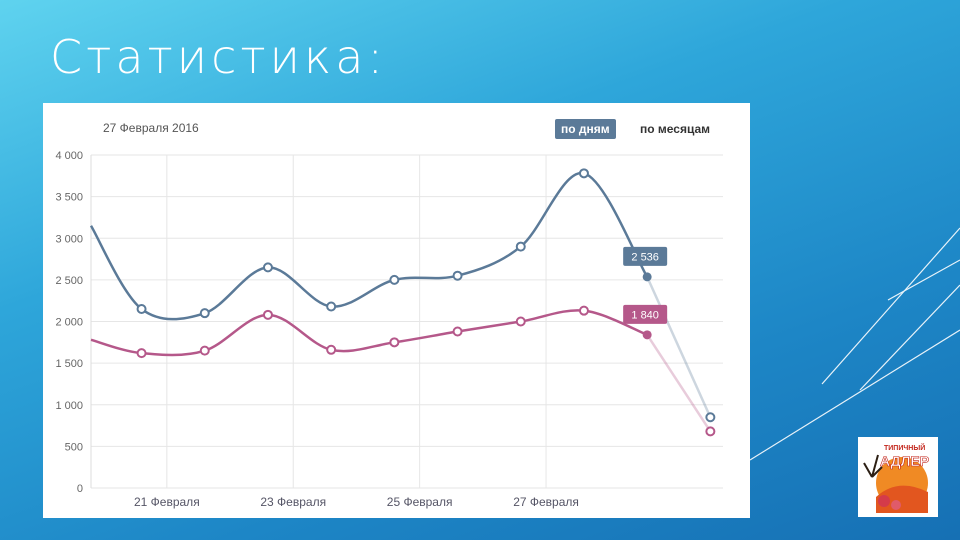 This screenshot has height=540, width=960. What do you see at coordinates (675, 129) in the screenshot?
I see `period-months-button: по месяцам` at bounding box center [675, 129].